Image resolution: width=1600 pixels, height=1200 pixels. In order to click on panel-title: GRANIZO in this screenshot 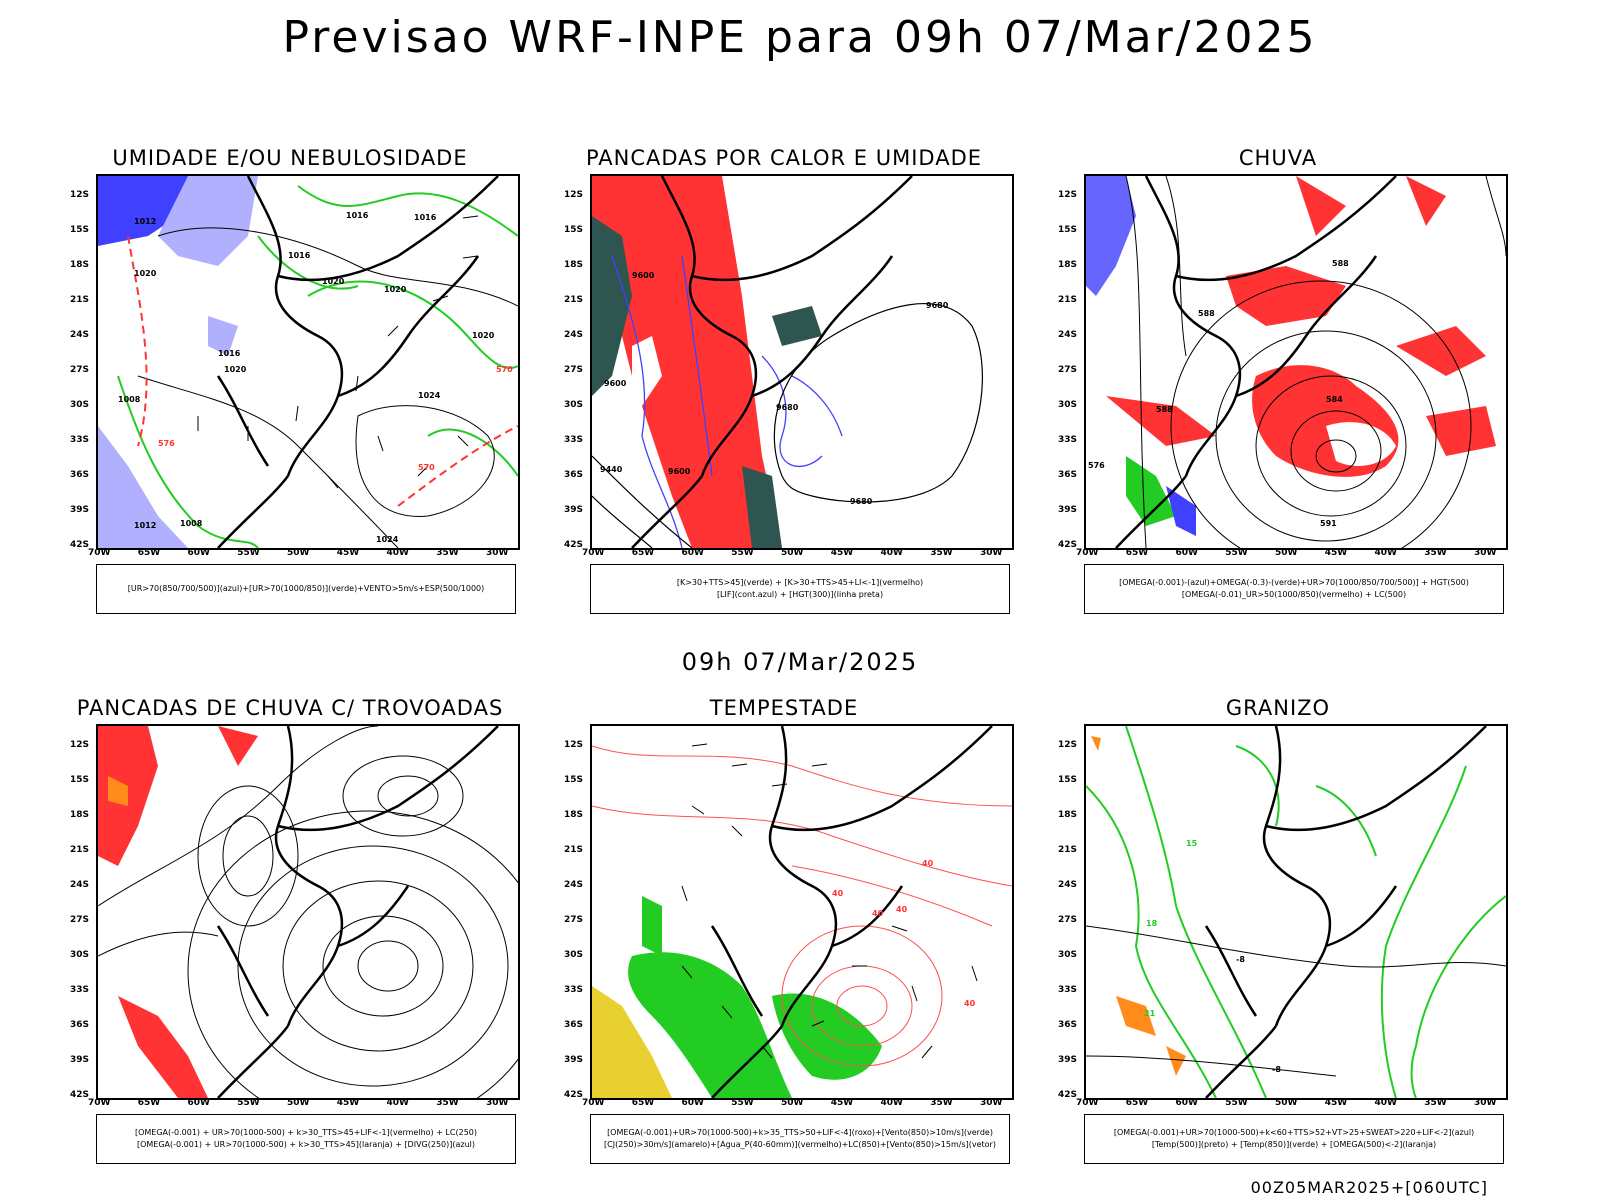, I will do `click(1278, 708)`.